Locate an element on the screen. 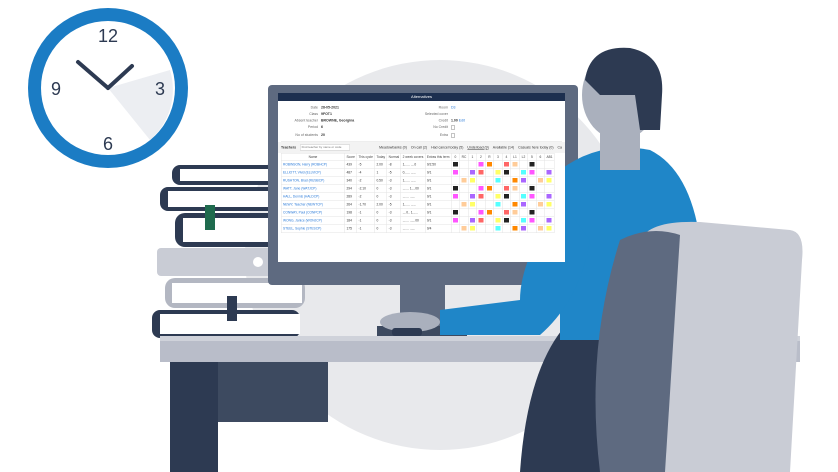 This screenshot has height=472, width=838. field-value is located at coordinates (481, 136).